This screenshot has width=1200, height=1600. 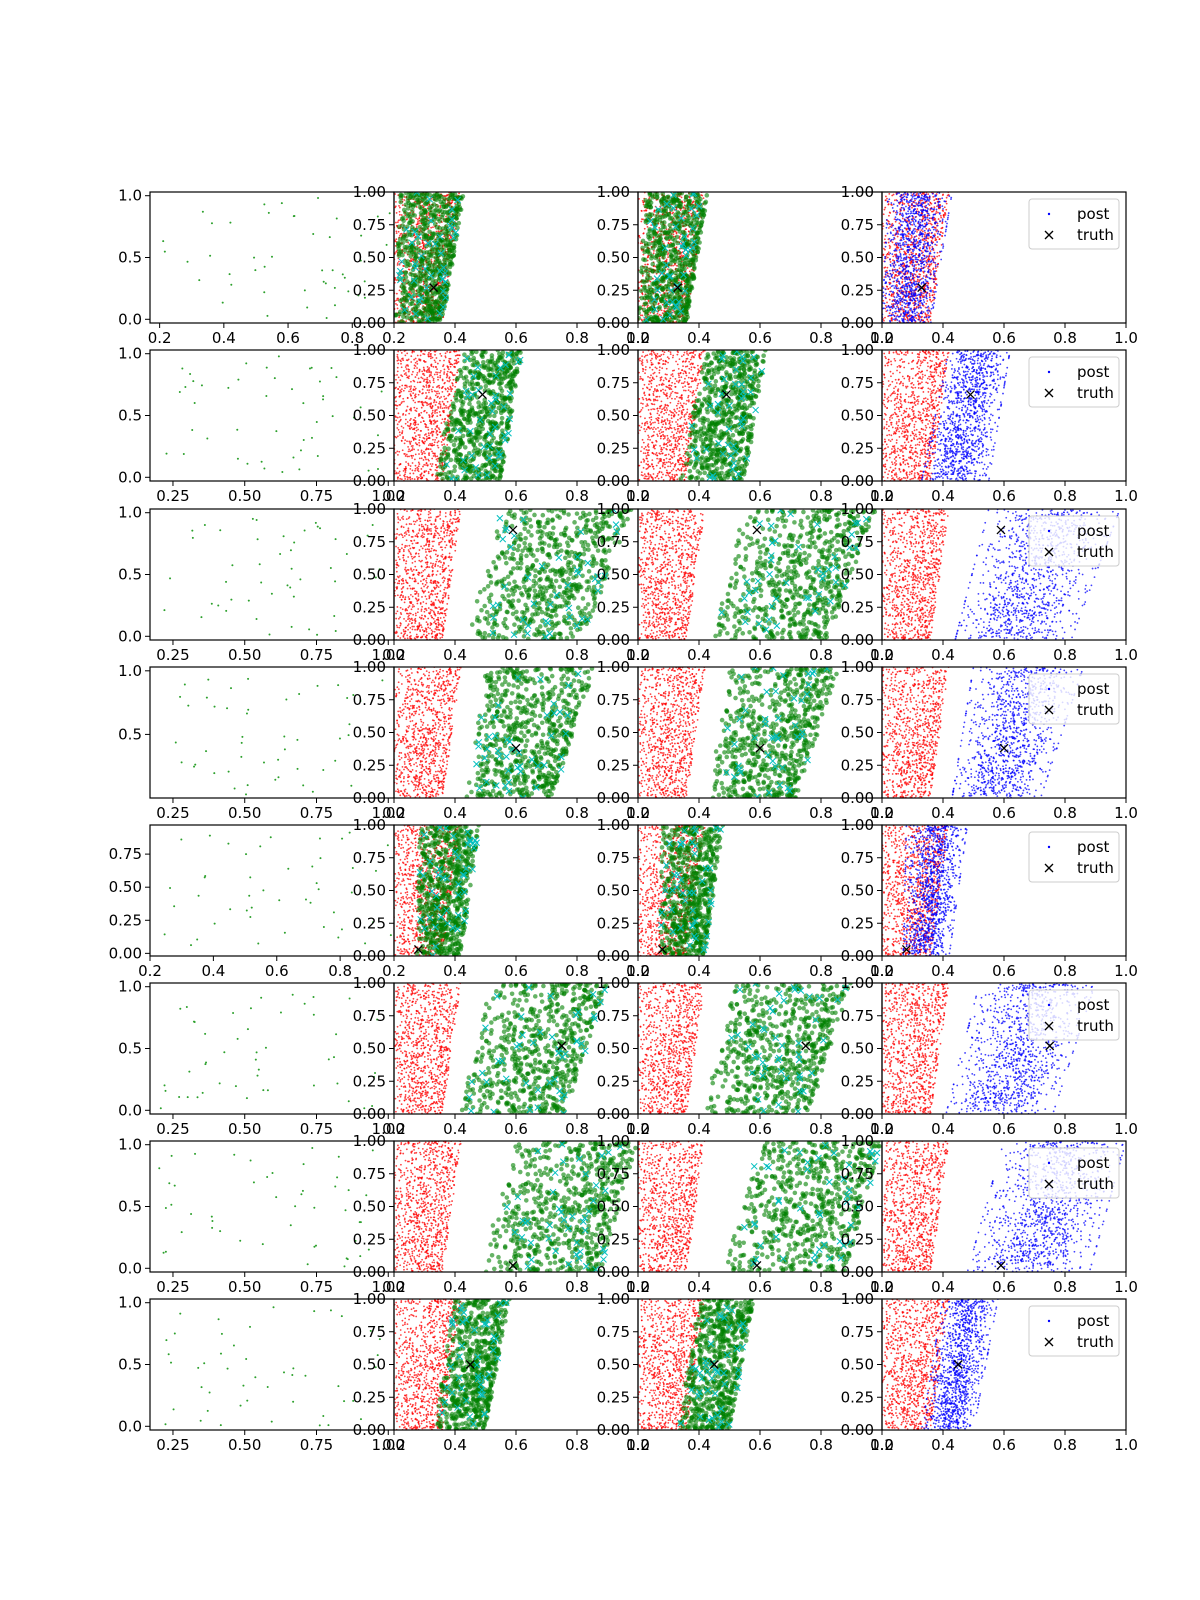 What do you see at coordinates (617, 257) in the screenshot?
I see `y-axis: 0.000.250.500.751.00` at bounding box center [617, 257].